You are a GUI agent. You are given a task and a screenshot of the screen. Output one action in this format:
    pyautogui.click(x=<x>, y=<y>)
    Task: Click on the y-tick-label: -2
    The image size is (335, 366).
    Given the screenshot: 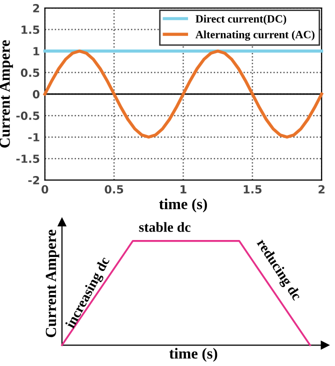 What is the action you would take?
    pyautogui.click(x=34, y=180)
    